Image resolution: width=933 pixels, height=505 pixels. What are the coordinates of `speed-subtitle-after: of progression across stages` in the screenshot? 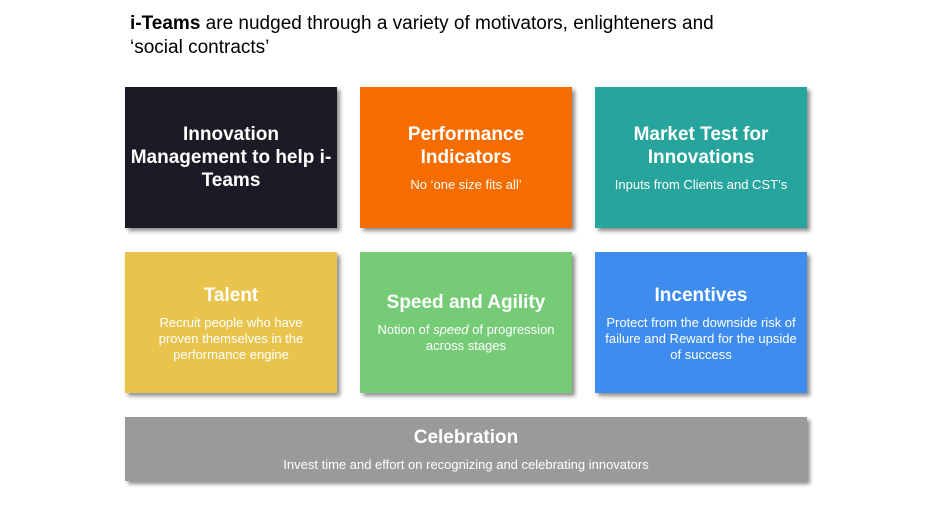 It's located at (490, 337).